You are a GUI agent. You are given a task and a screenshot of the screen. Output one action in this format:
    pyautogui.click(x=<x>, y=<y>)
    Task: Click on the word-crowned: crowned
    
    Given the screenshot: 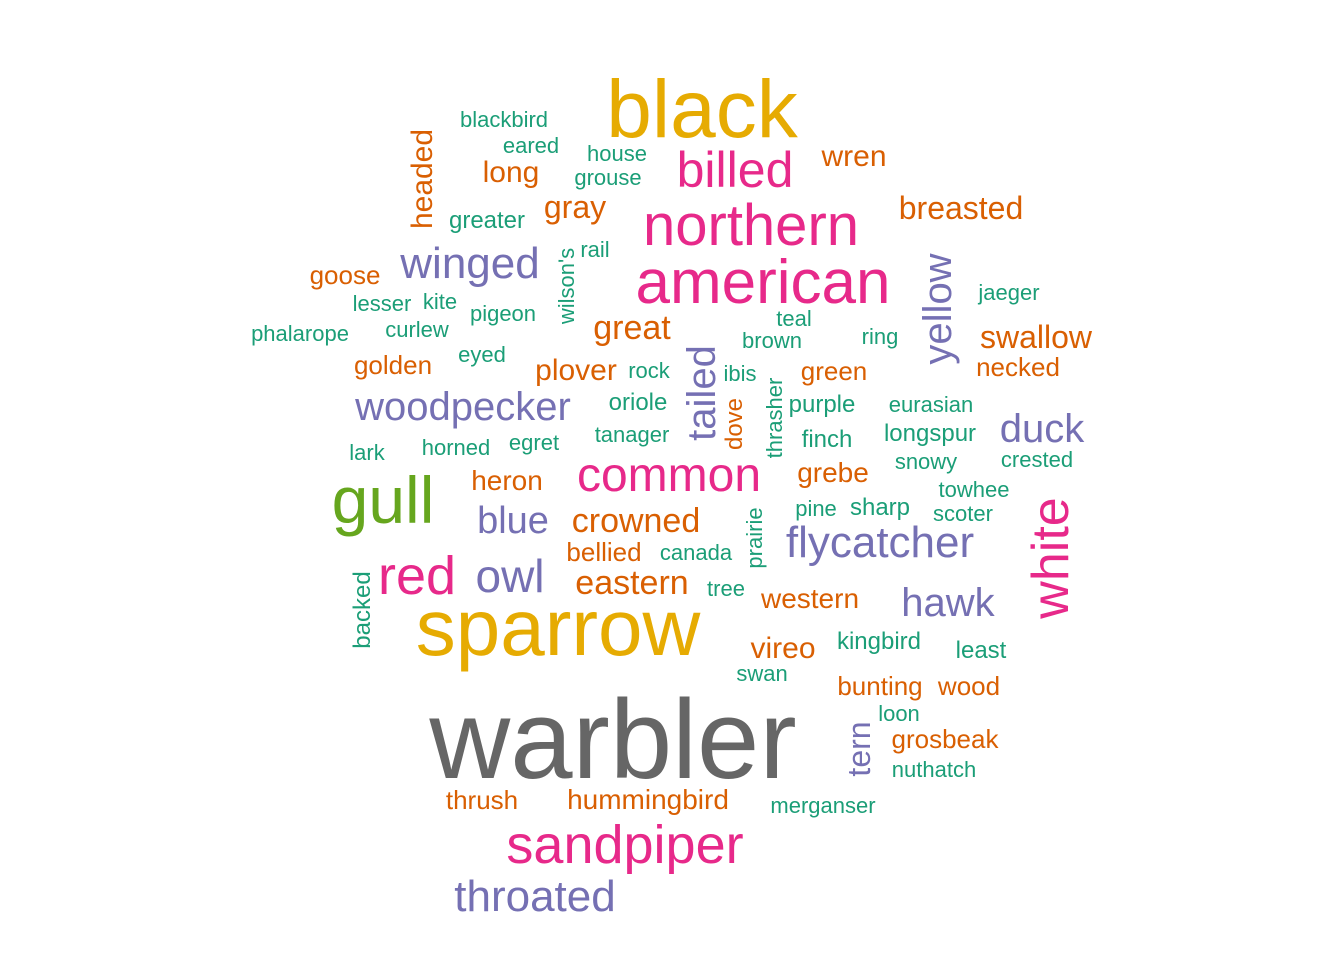 What is the action you would take?
    pyautogui.click(x=636, y=521)
    